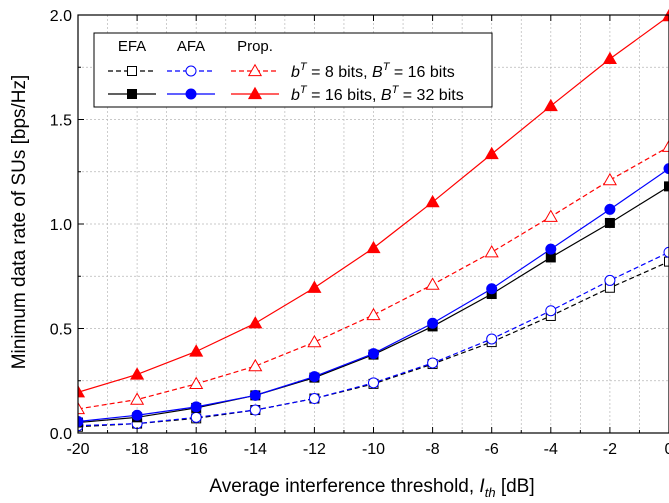 This screenshot has width=669, height=503. What do you see at coordinates (19, 222) in the screenshot?
I see `y-axis-label: Minimum data rate of SUs [bps/Hz]` at bounding box center [19, 222].